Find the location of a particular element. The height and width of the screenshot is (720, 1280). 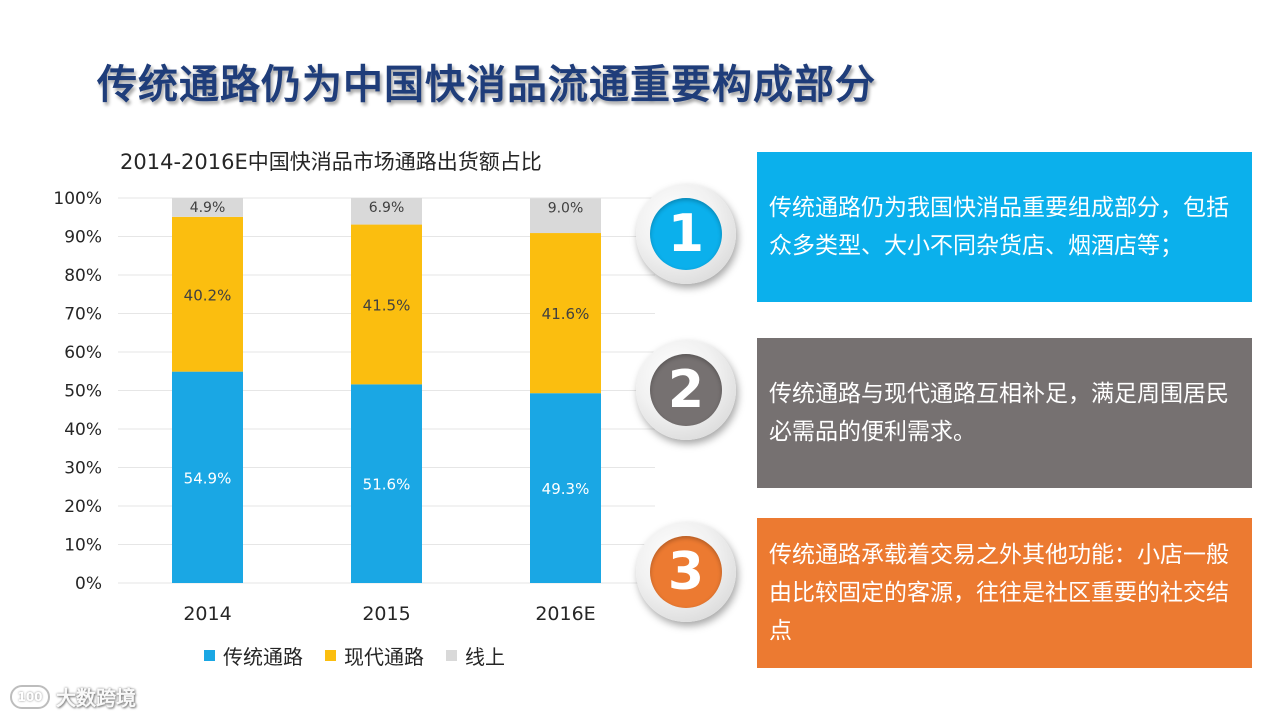

legend-item-online: 线上 is located at coordinates (475, 655).